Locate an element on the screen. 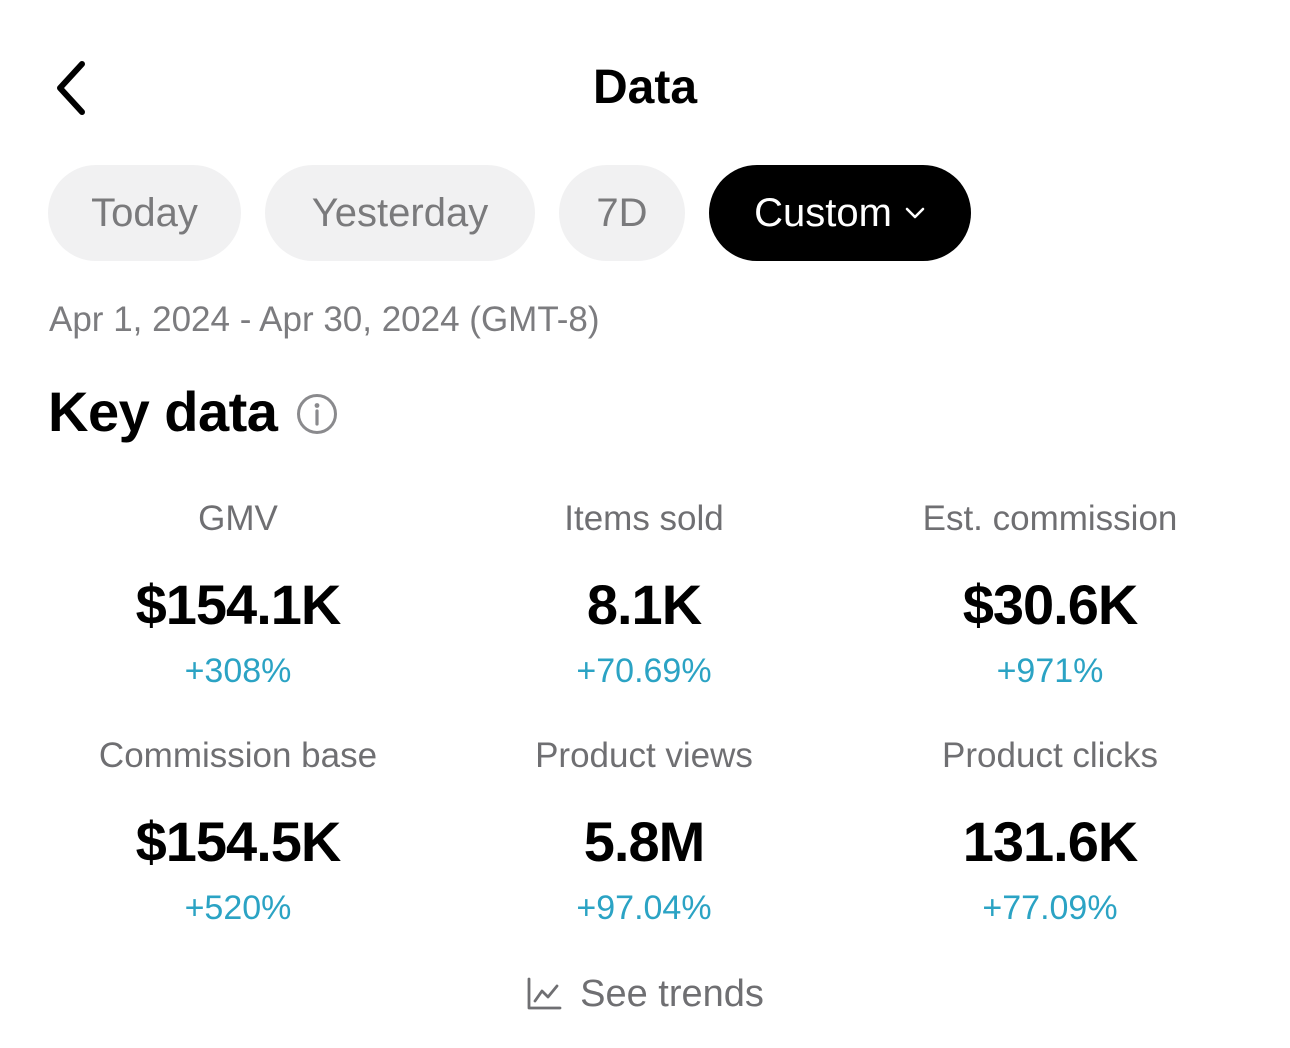 The image size is (1290, 1048). metric-change: +70.69% is located at coordinates (644, 671).